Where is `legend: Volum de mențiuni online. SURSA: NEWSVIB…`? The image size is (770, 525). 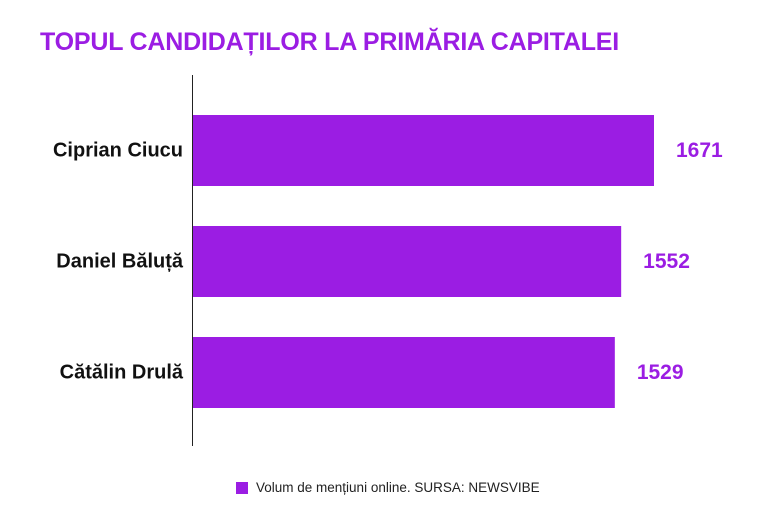 legend: Volum de mențiuni online. SURSA: NEWSVIB… is located at coordinates (388, 487).